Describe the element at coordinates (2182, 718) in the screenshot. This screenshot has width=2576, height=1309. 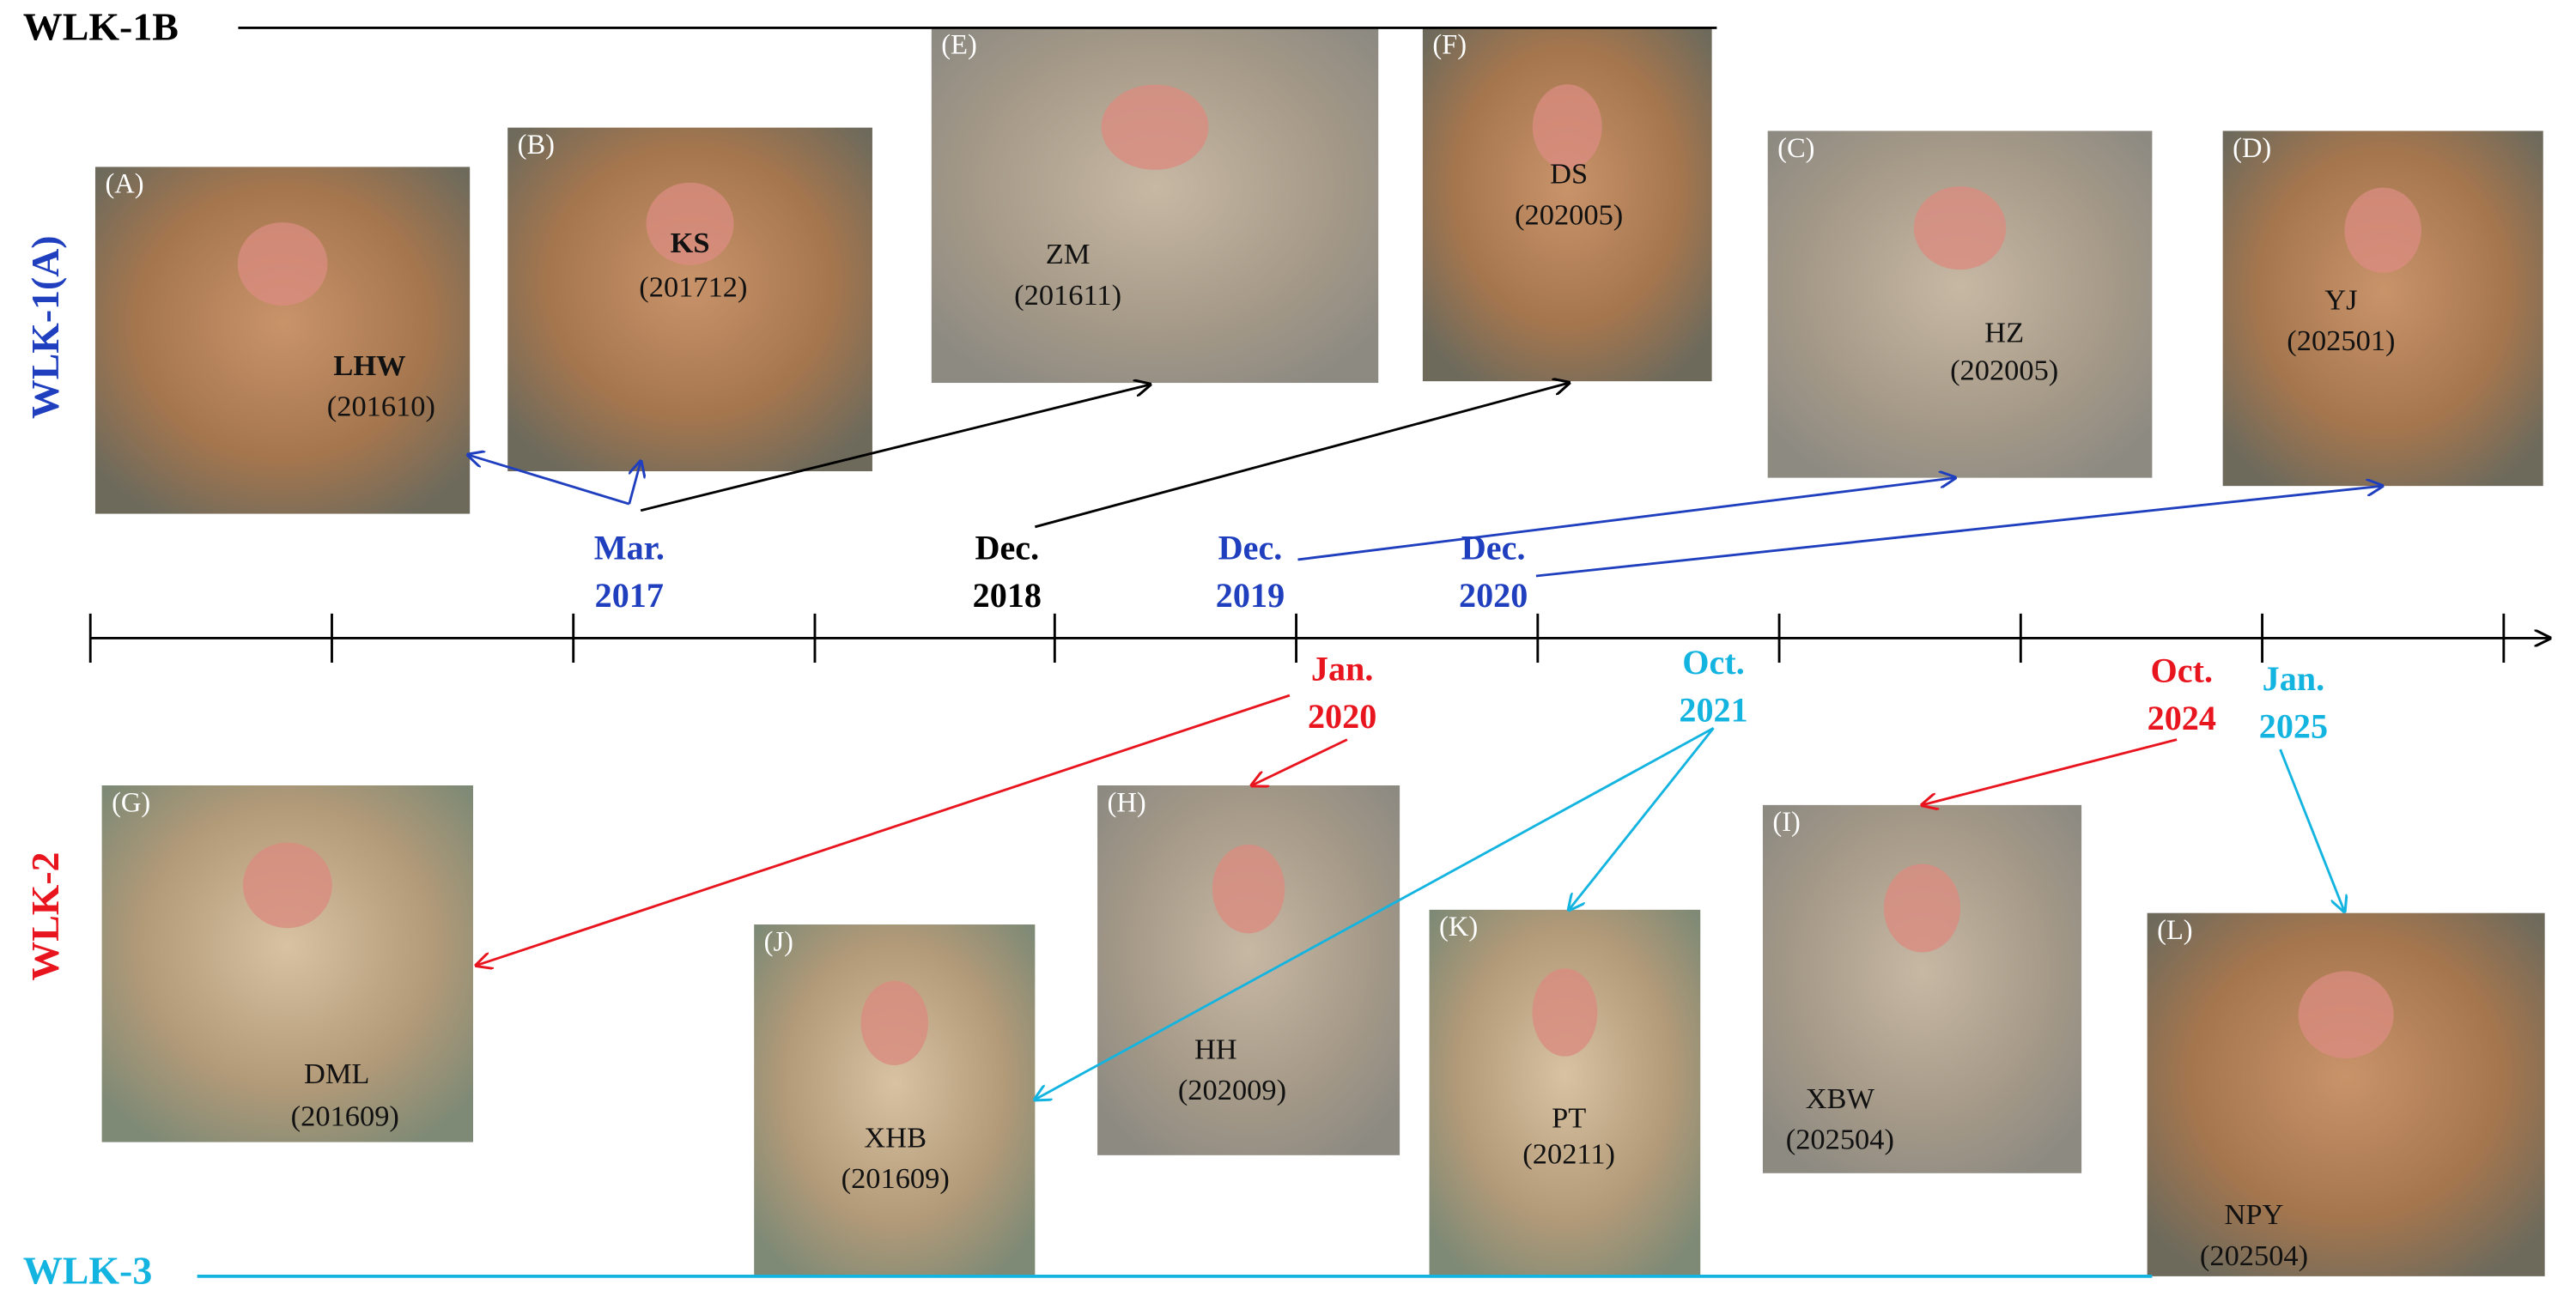
I see `date-year: 2024` at that location.